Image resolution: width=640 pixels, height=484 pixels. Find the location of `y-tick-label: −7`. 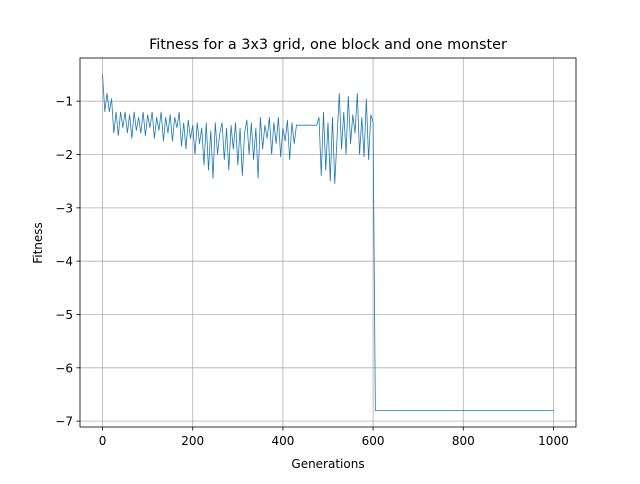

y-tick-label: −7 is located at coordinates (64, 422).